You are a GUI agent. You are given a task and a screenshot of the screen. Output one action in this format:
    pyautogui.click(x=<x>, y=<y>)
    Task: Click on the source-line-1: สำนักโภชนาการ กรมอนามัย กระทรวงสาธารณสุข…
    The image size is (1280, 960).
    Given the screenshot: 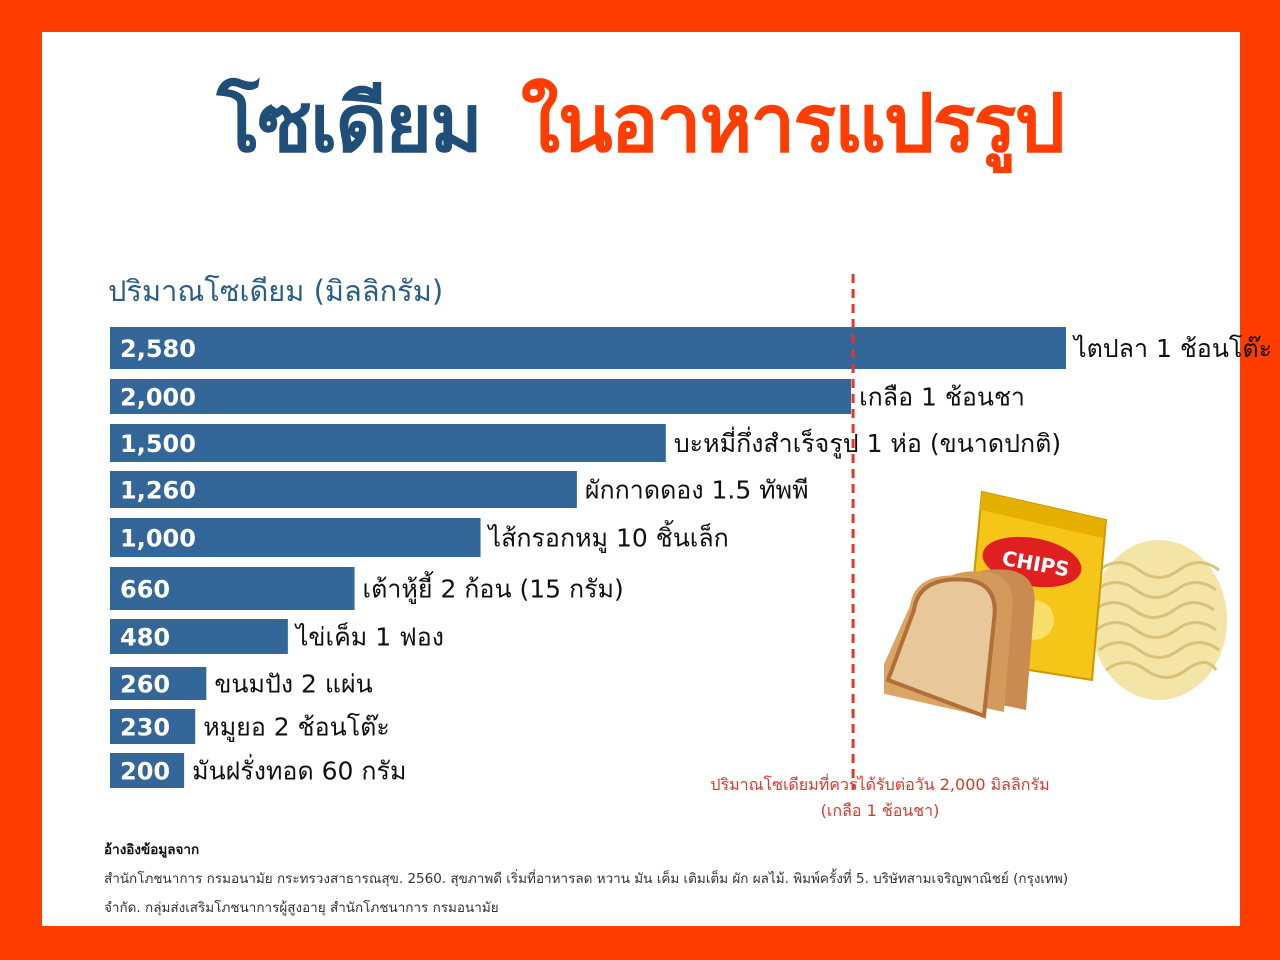 What is the action you would take?
    pyautogui.click(x=586, y=879)
    